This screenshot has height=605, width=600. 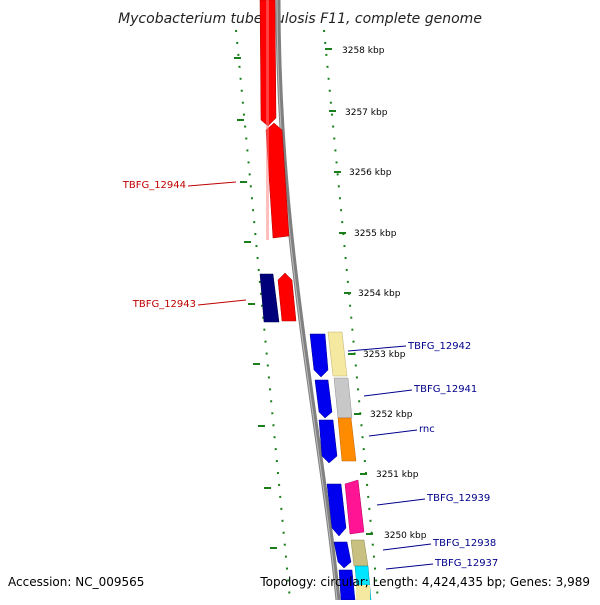 I want to click on gene-label-group-left: TBFG_12944 TBFG_12943, so click(x=184, y=245).